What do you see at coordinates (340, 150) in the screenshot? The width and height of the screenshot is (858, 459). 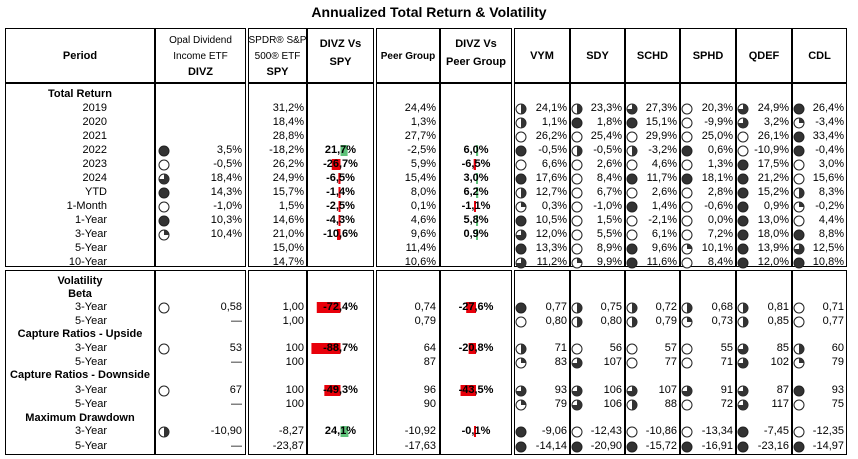 I see `return-row-divz-vs-spy: 21,7%` at bounding box center [340, 150].